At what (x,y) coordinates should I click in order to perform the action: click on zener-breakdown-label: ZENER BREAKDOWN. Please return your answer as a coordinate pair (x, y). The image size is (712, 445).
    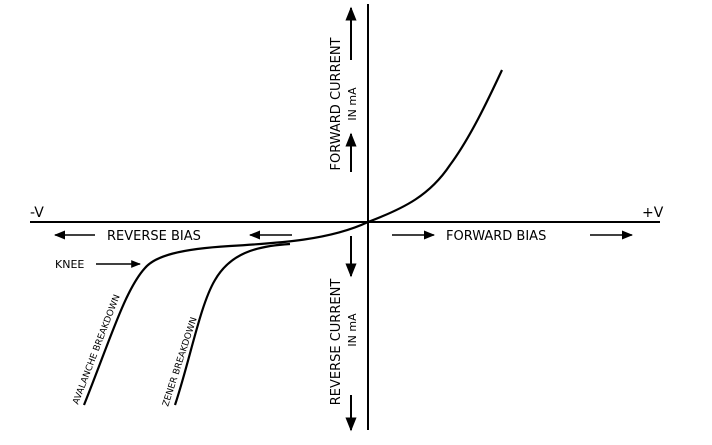
    Looking at the image, I should click on (180, 362).